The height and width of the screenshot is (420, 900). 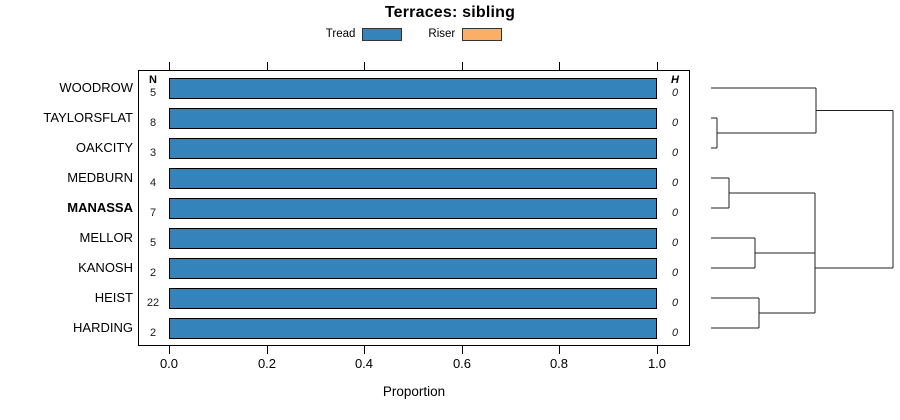 I want to click on legend-item-riser: Riser, so click(x=465, y=34).